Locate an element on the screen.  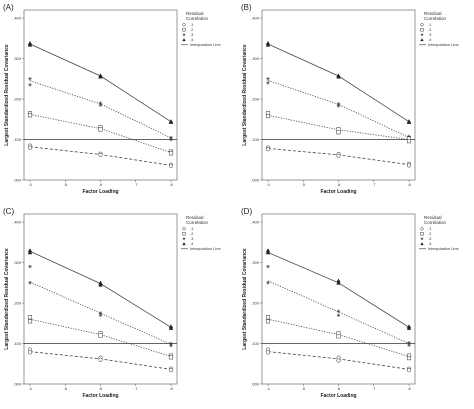
x-tick-label: .4 is located at coordinates (30, 388).